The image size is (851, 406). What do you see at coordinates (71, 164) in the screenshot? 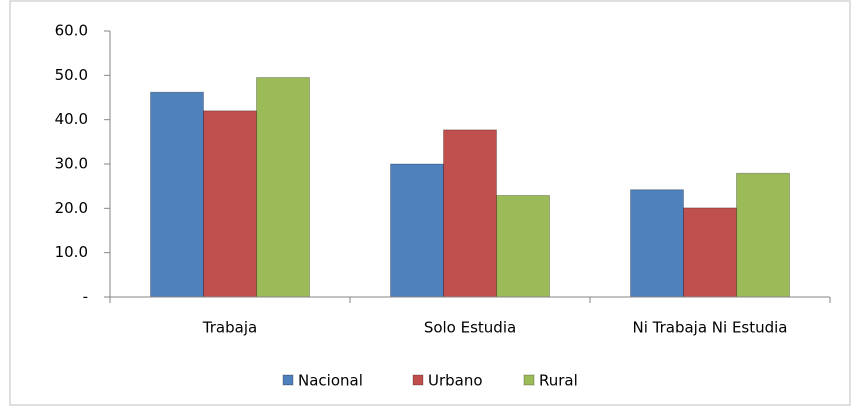
I see `y-tick-label: 30.0` at bounding box center [71, 164].